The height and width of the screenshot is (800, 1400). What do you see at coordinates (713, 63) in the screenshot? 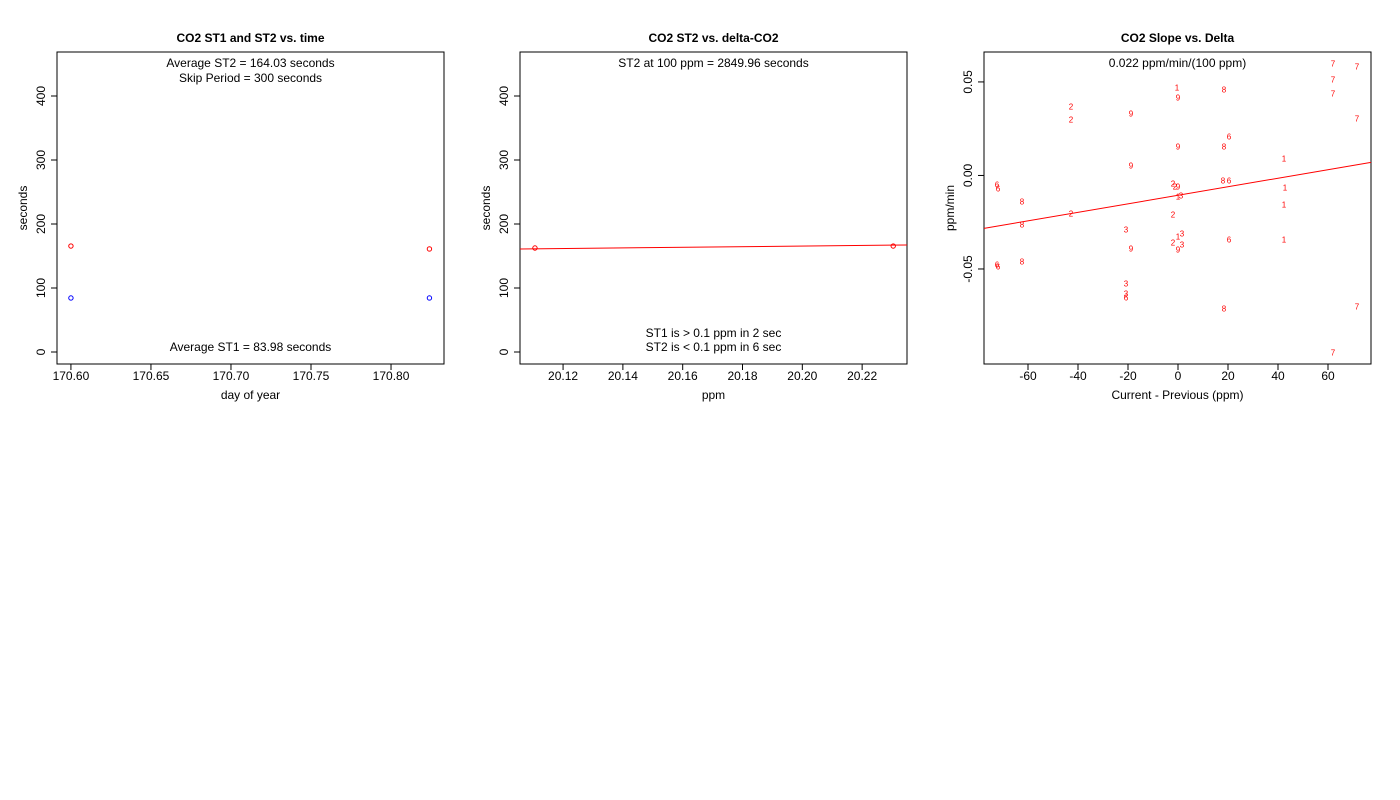
I see `annotation: ST2 at 100 ppm = 2849.96 seconds` at bounding box center [713, 63].